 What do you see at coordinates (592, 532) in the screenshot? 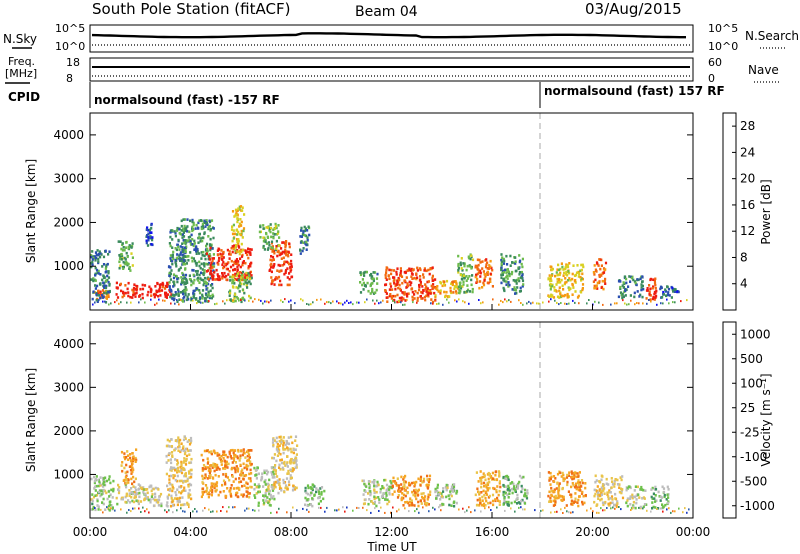
I see `x-tick-label: 20:00` at bounding box center [592, 532].